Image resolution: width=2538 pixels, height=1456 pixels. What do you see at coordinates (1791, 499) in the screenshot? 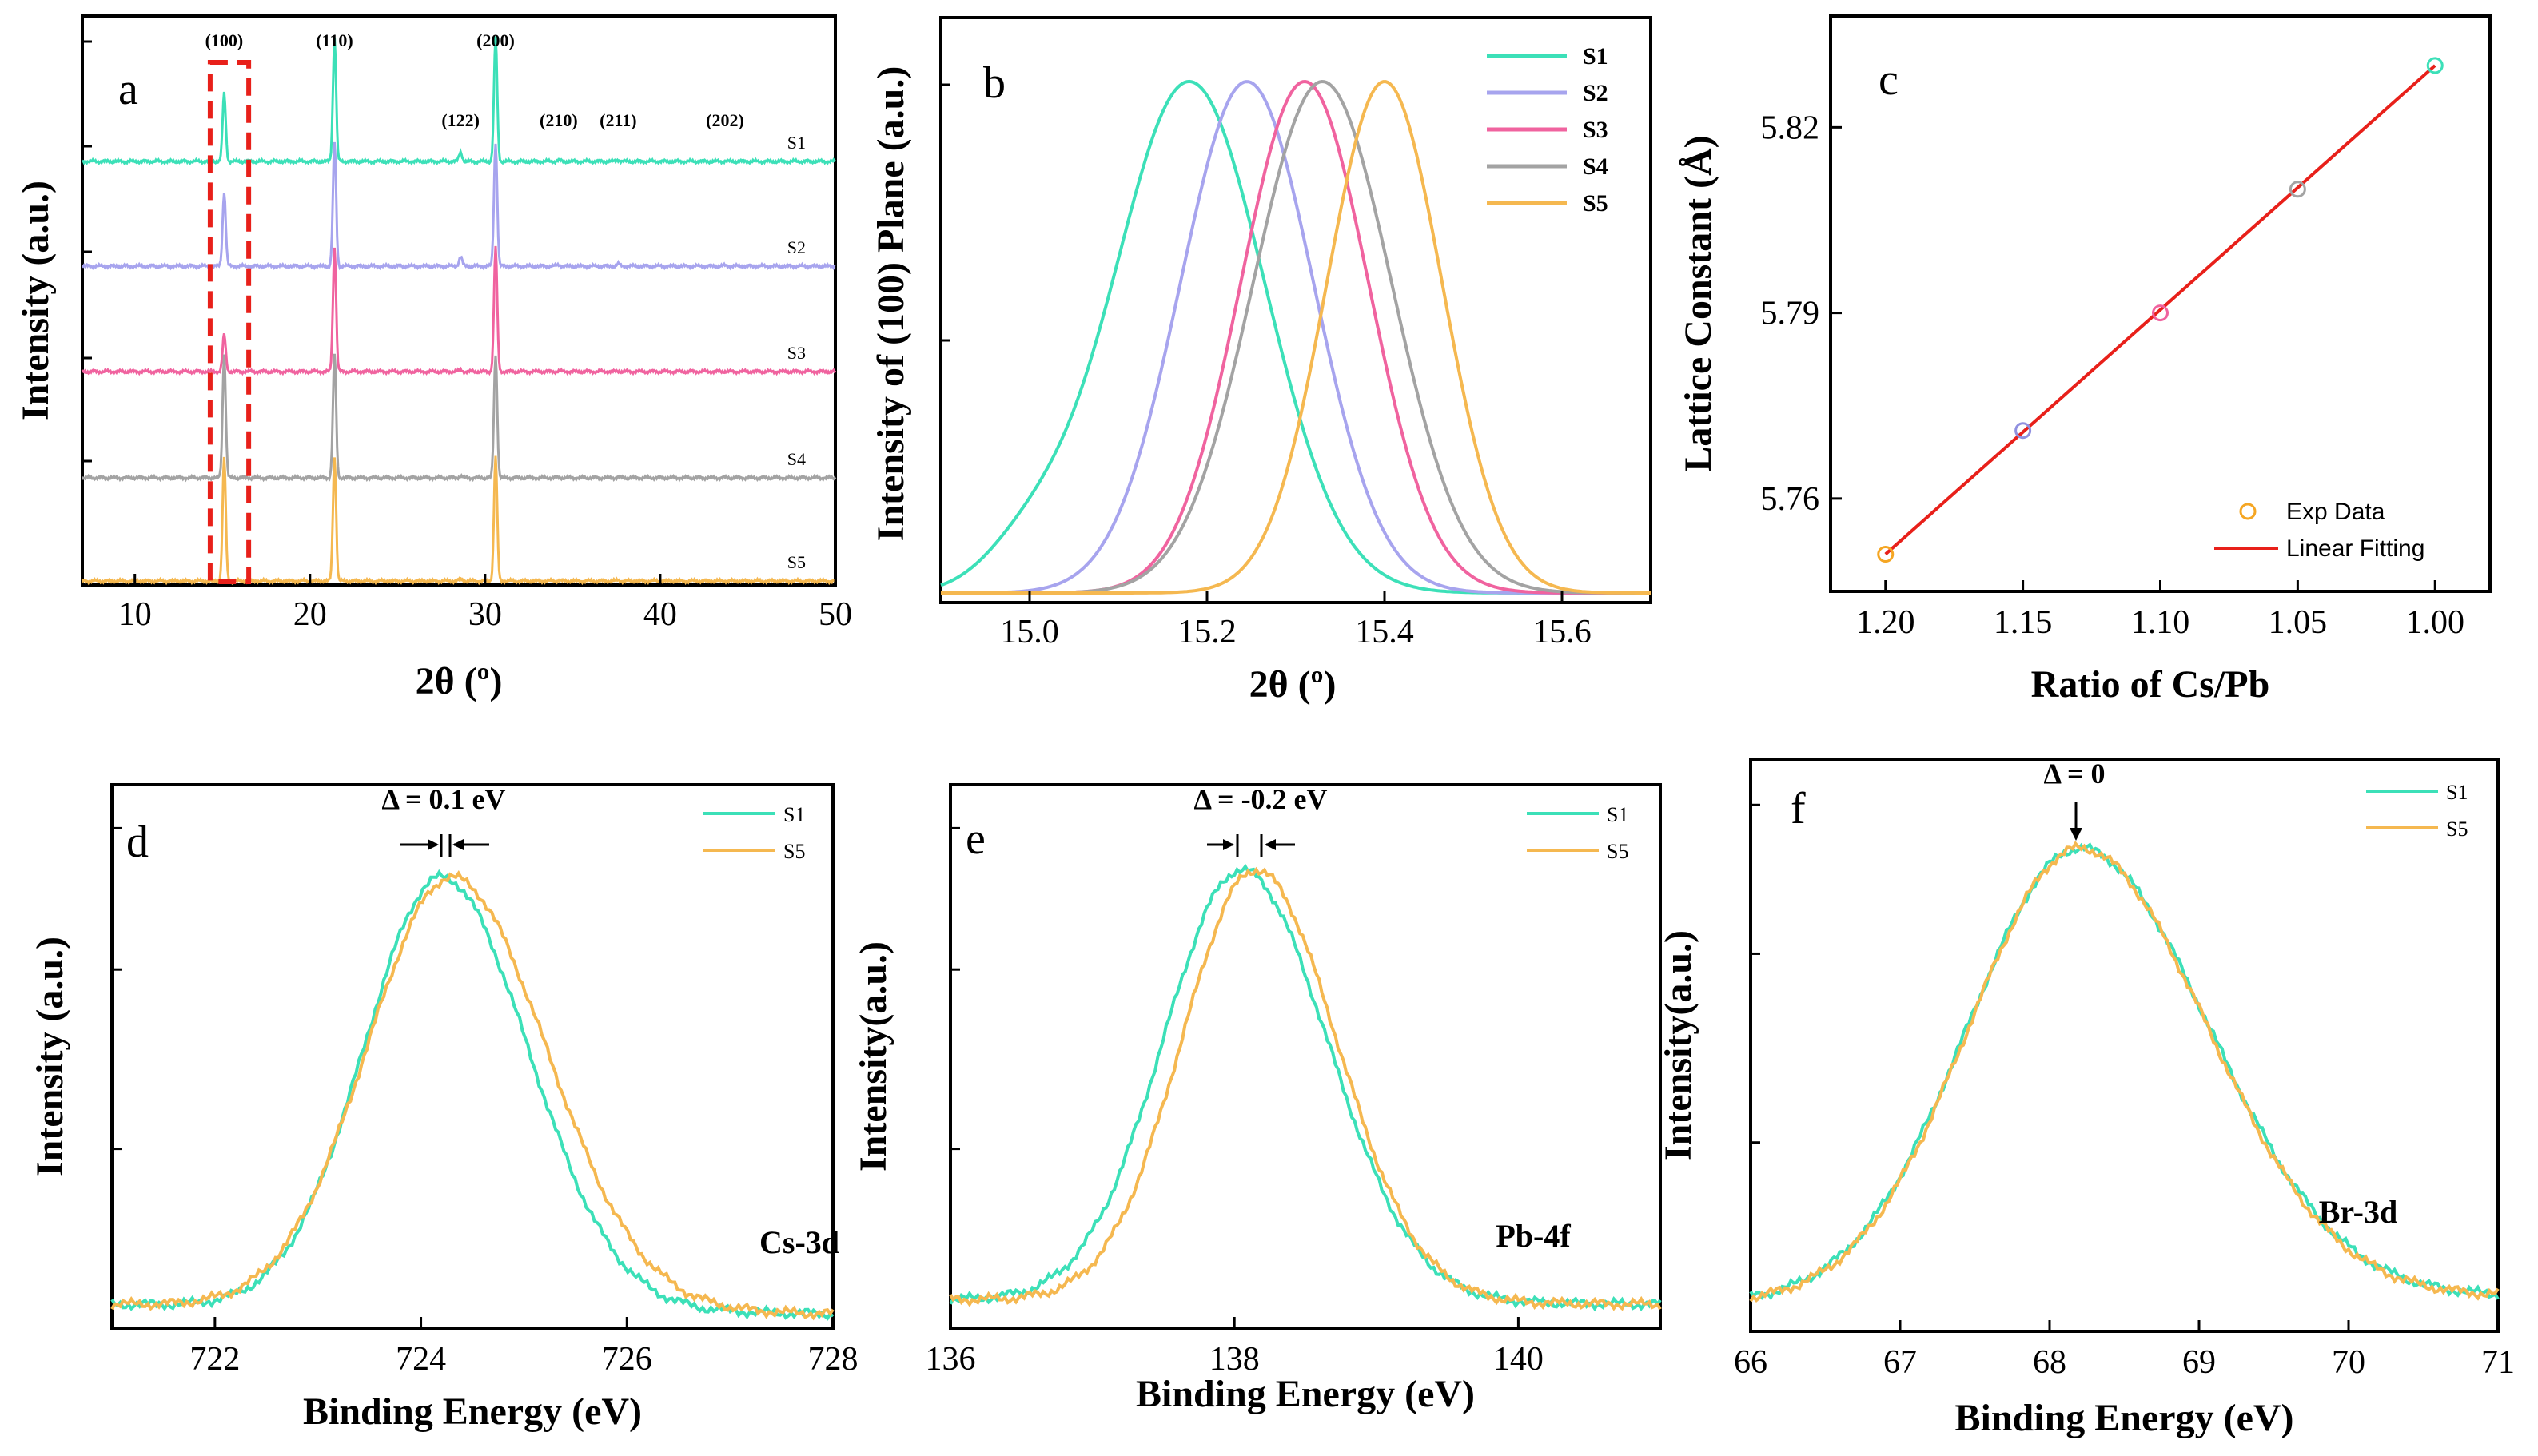
I see `panel-c-ytick-label: 5.76` at bounding box center [1791, 499].